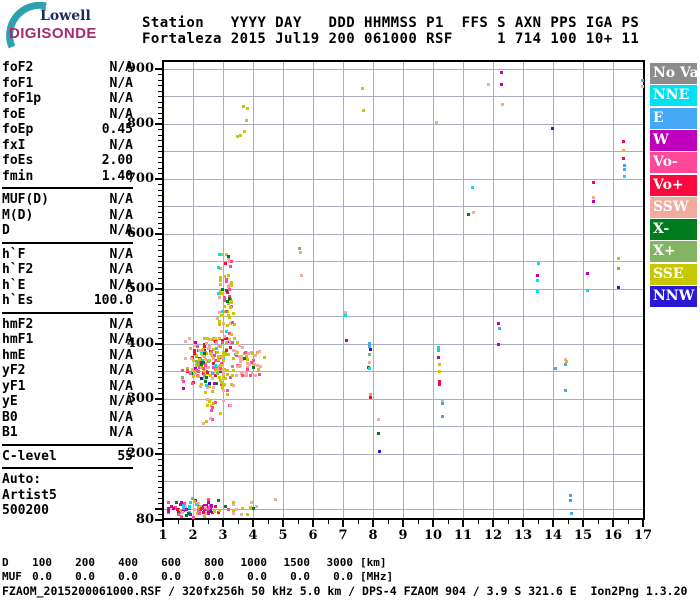  What do you see at coordinates (18, 67) in the screenshot?
I see `param-label: foF2` at bounding box center [18, 67].